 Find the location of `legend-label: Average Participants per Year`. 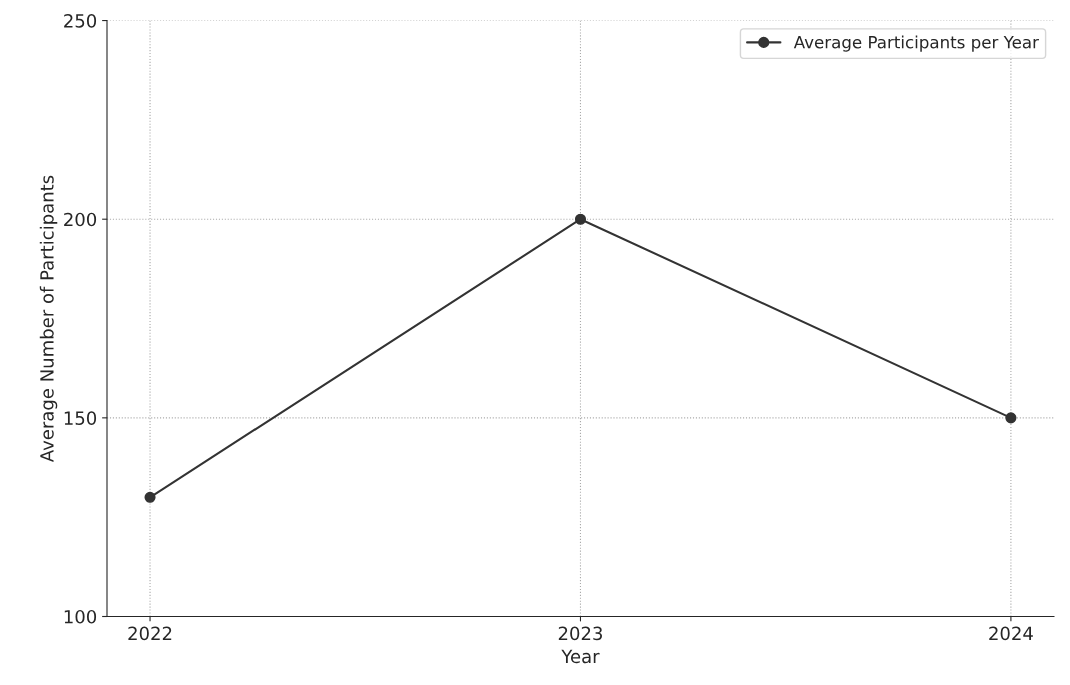

legend-label: Average Participants per Year is located at coordinates (916, 43).